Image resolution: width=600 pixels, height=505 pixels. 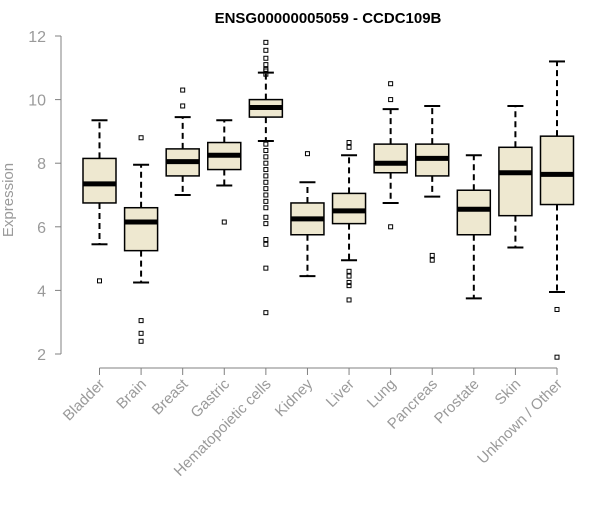 What do you see at coordinates (340, 393) in the screenshot?
I see `x-tick-label: Liver` at bounding box center [340, 393].